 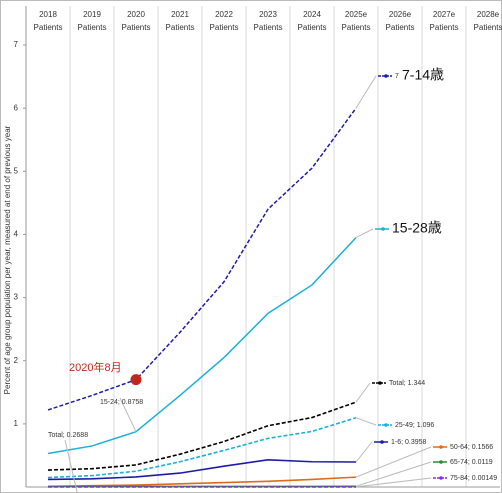 I want to click on x-tick-label: 2020, so click(x=136, y=14).